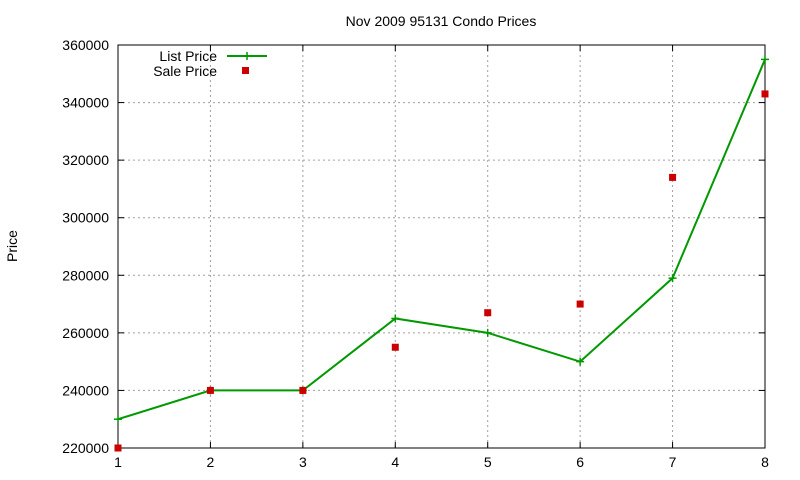 Image resolution: width=800 pixels, height=480 pixels. What do you see at coordinates (188, 56) in the screenshot?
I see `legend-label-list-price: List Price` at bounding box center [188, 56].